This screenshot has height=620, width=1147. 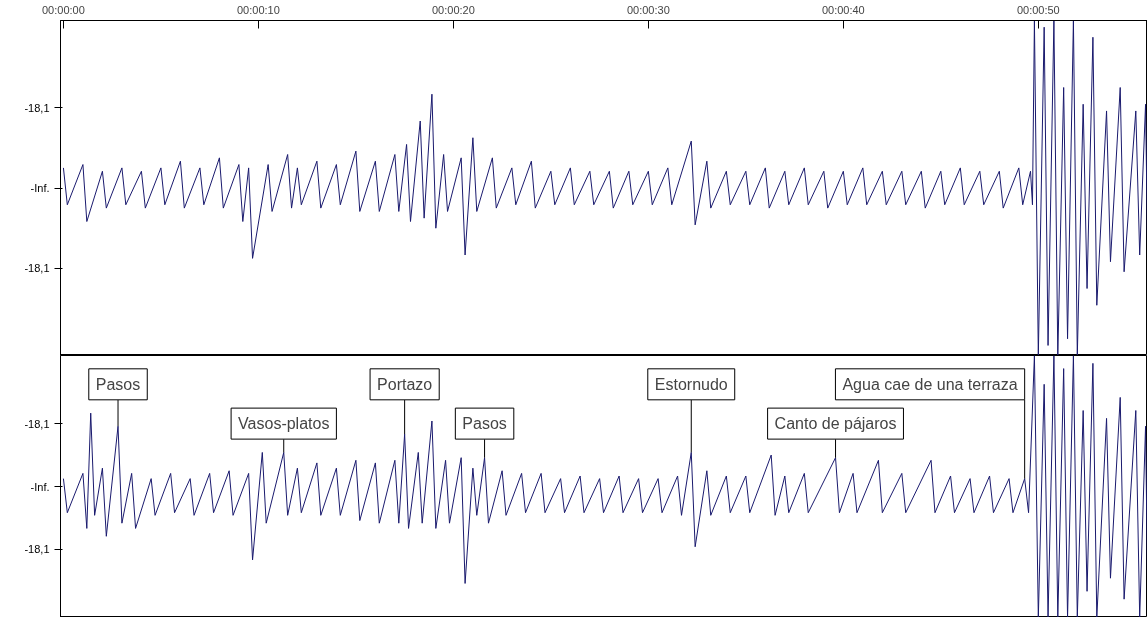 What do you see at coordinates (930, 384) in the screenshot?
I see `annotation: Agua cae de una terraza` at bounding box center [930, 384].